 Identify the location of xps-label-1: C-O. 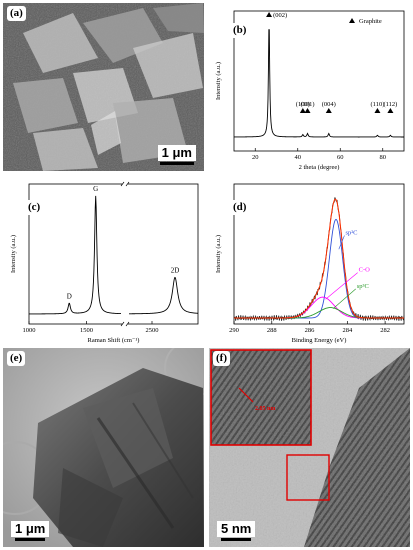
(365, 270).